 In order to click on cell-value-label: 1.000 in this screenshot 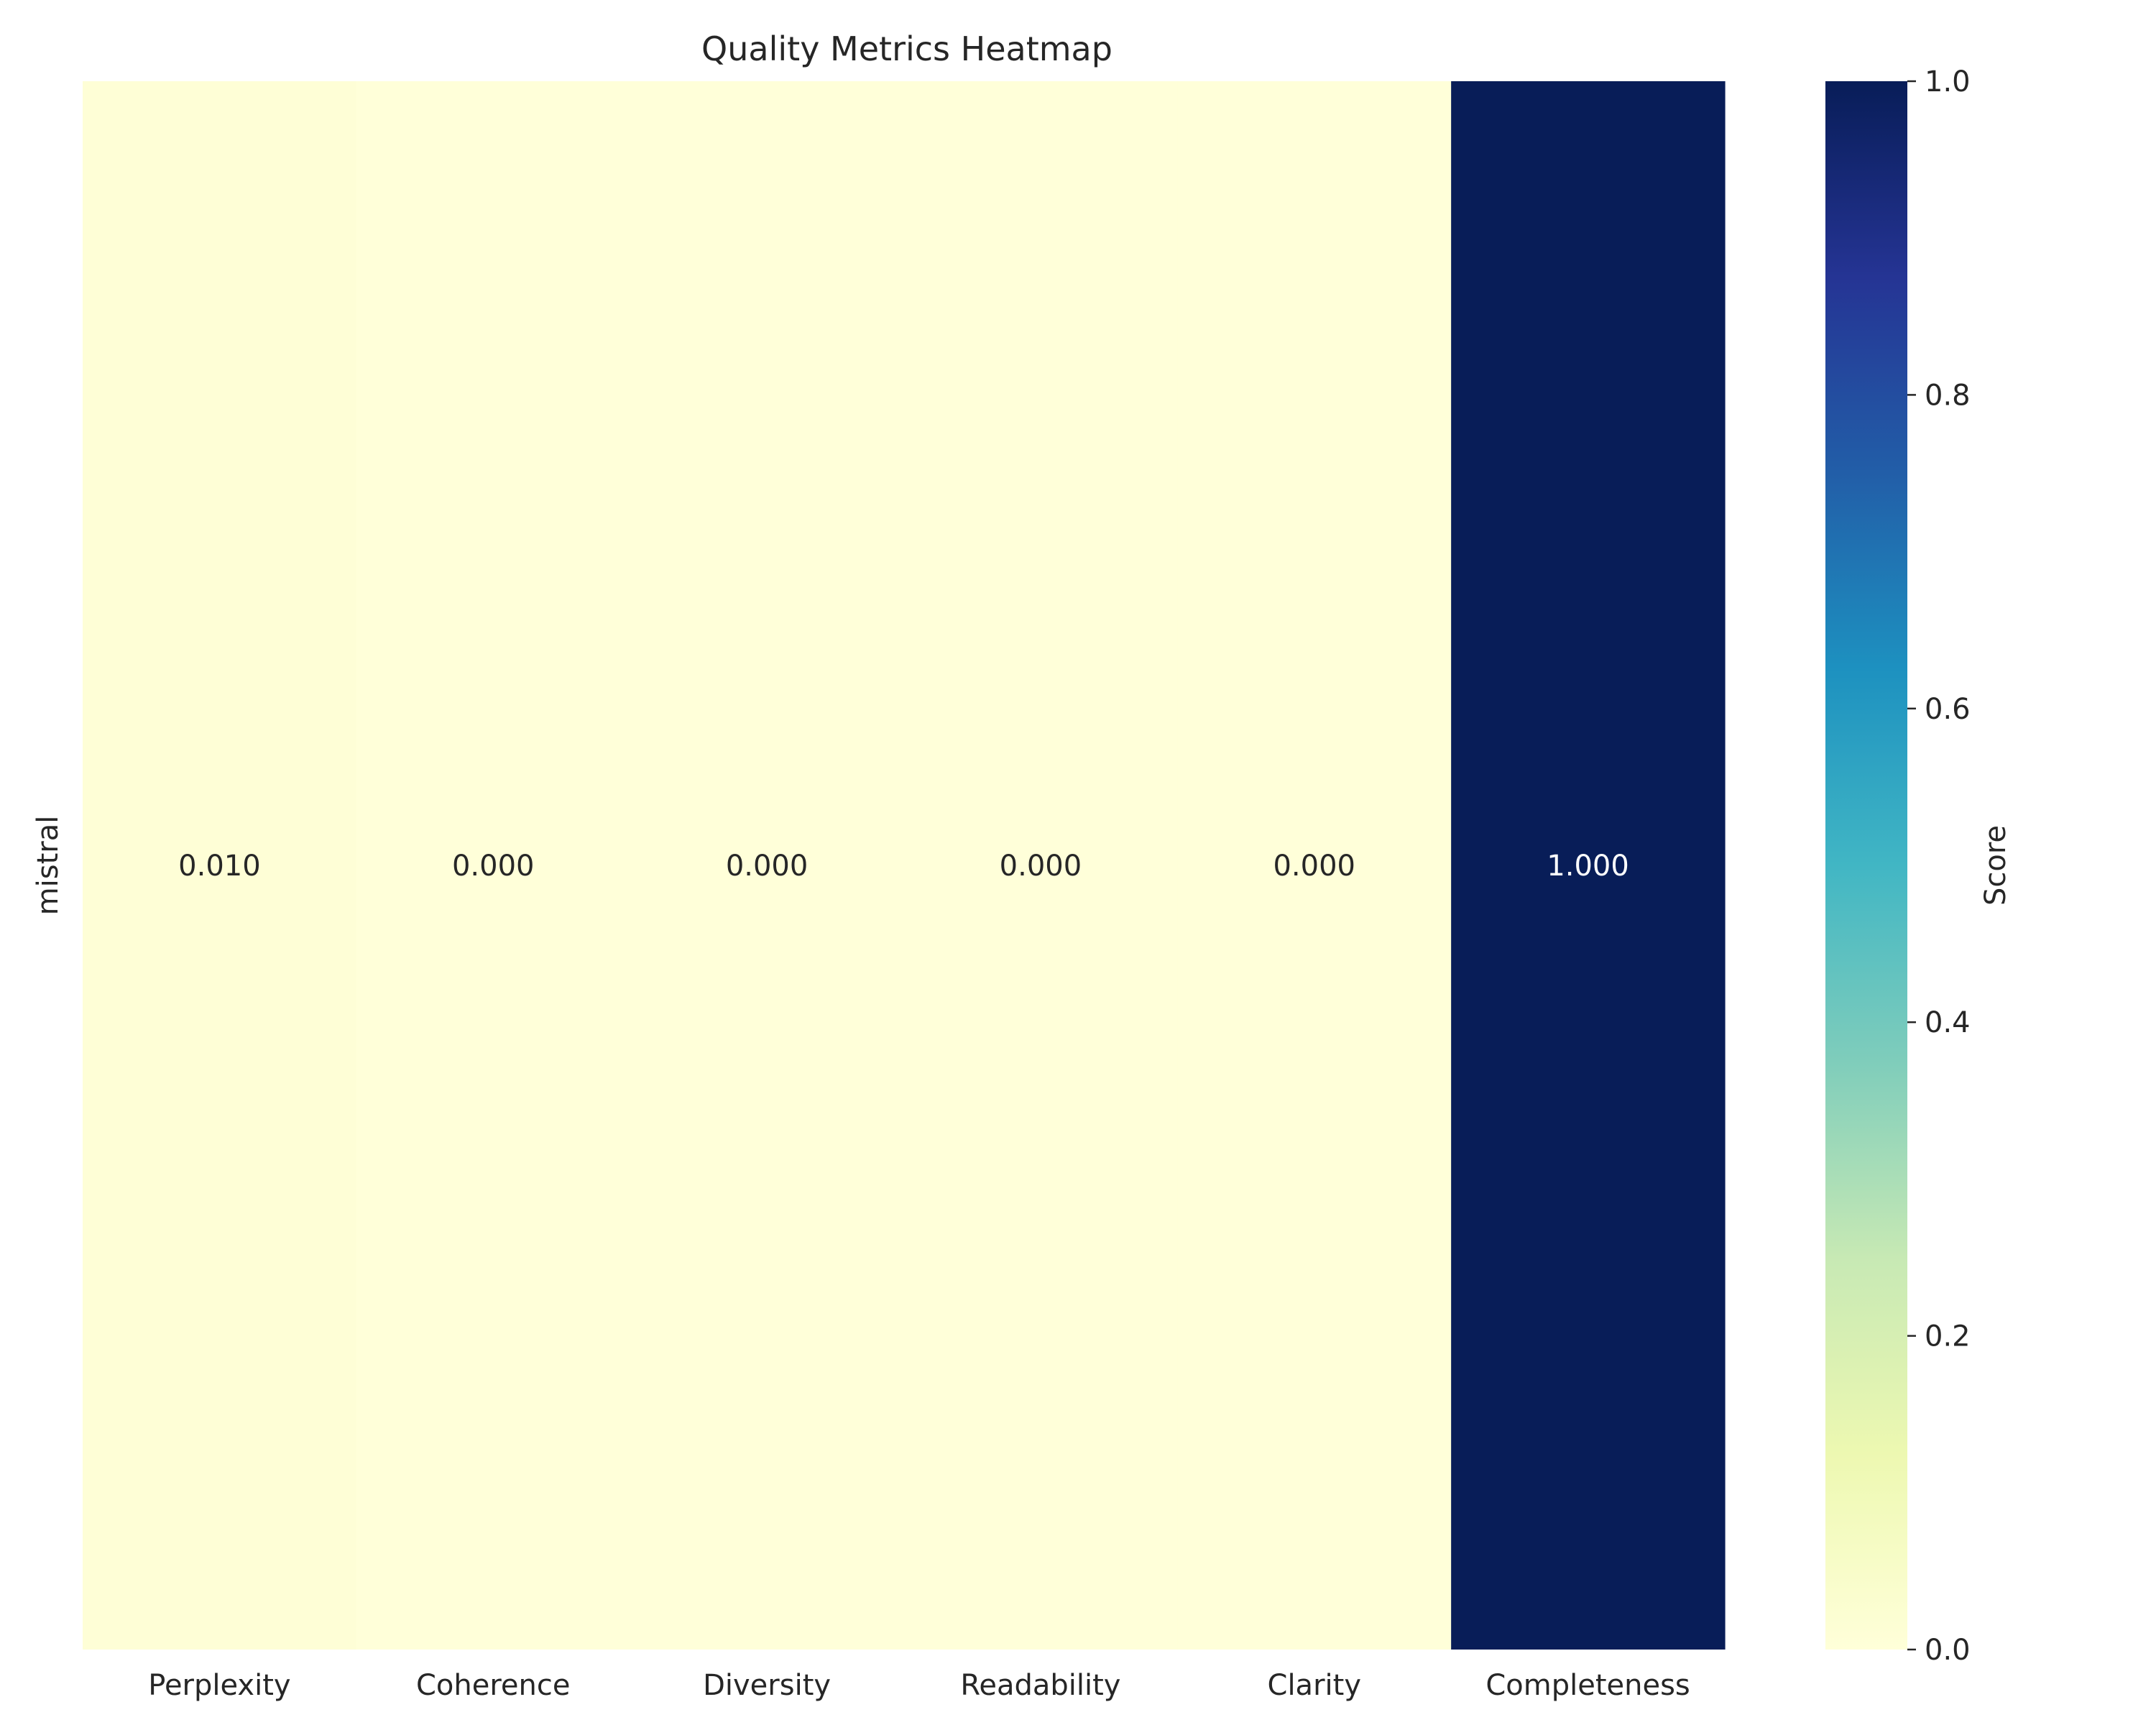, I will do `click(1588, 866)`.